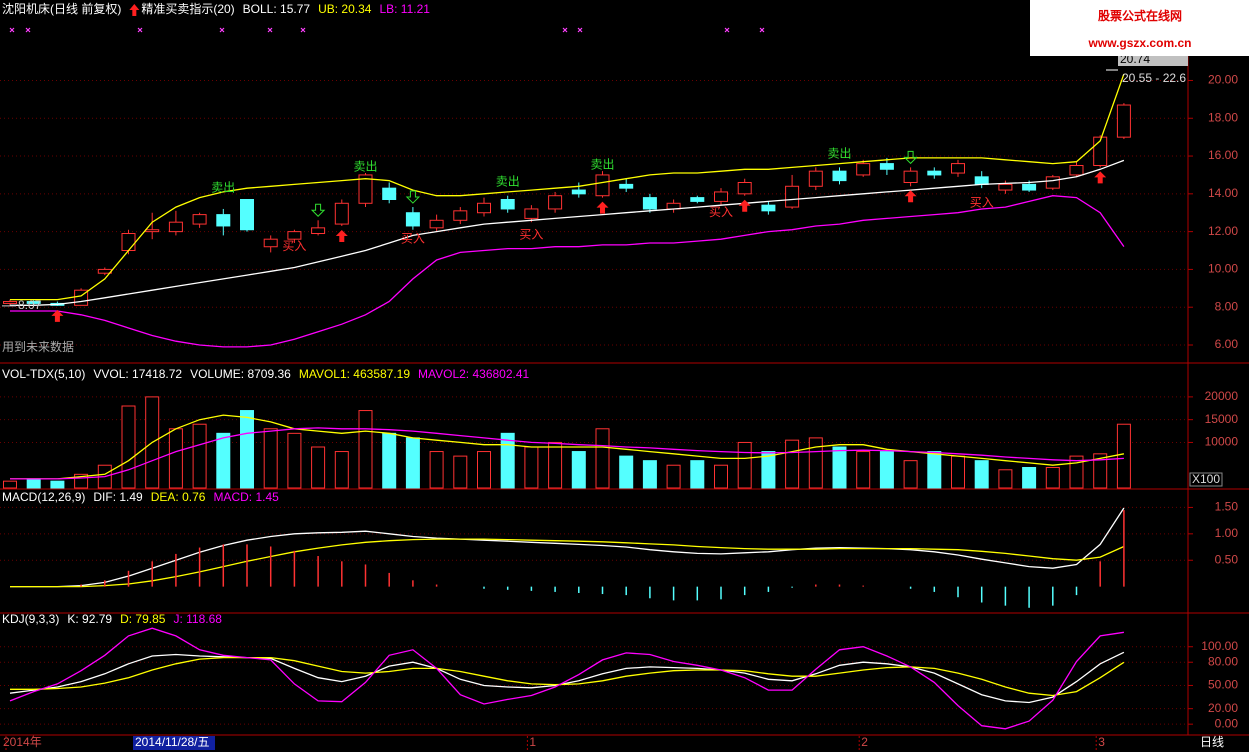 Image resolution: width=1249 pixels, height=752 pixels. Describe the element at coordinates (1227, 344) in the screenshot. I see `y-tick-label: 6.00` at that location.